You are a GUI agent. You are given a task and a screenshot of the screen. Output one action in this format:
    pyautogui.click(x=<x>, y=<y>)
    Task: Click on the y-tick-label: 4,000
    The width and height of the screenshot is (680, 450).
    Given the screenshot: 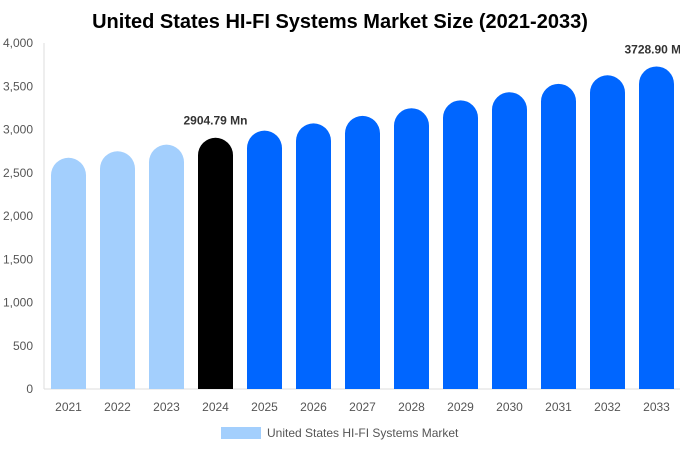 What is the action you would take?
    pyautogui.click(x=18, y=43)
    